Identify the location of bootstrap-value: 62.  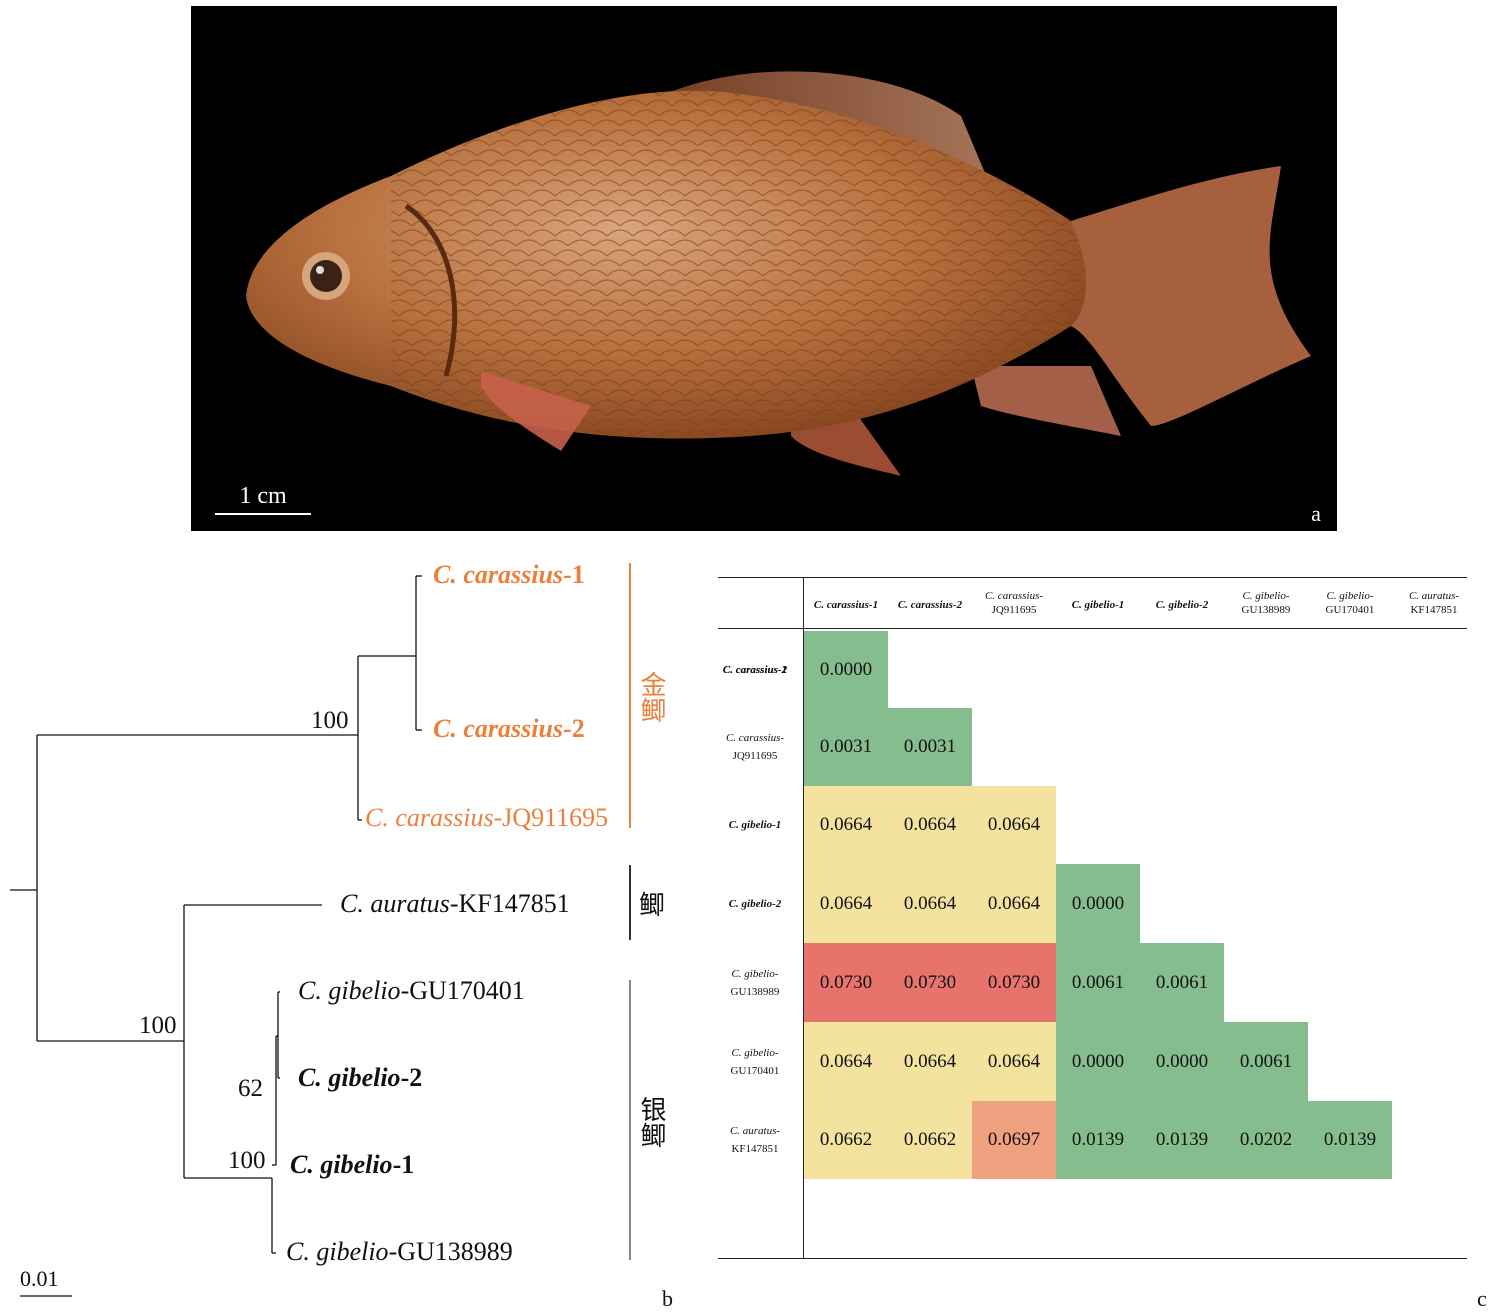
(250, 1088).